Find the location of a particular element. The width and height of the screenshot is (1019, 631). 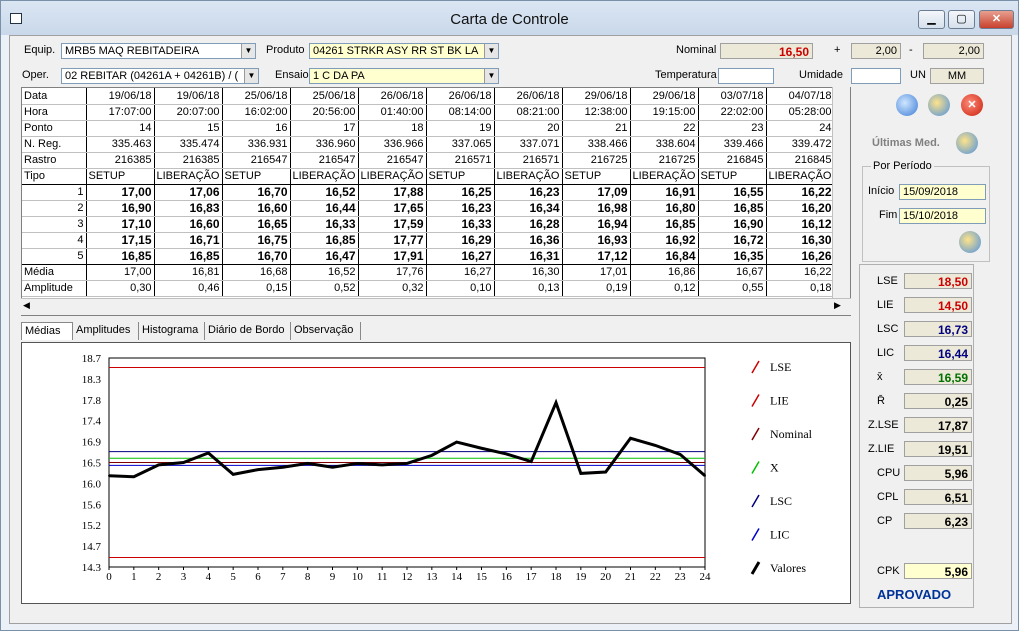

table-cell: 15 is located at coordinates (188, 128).